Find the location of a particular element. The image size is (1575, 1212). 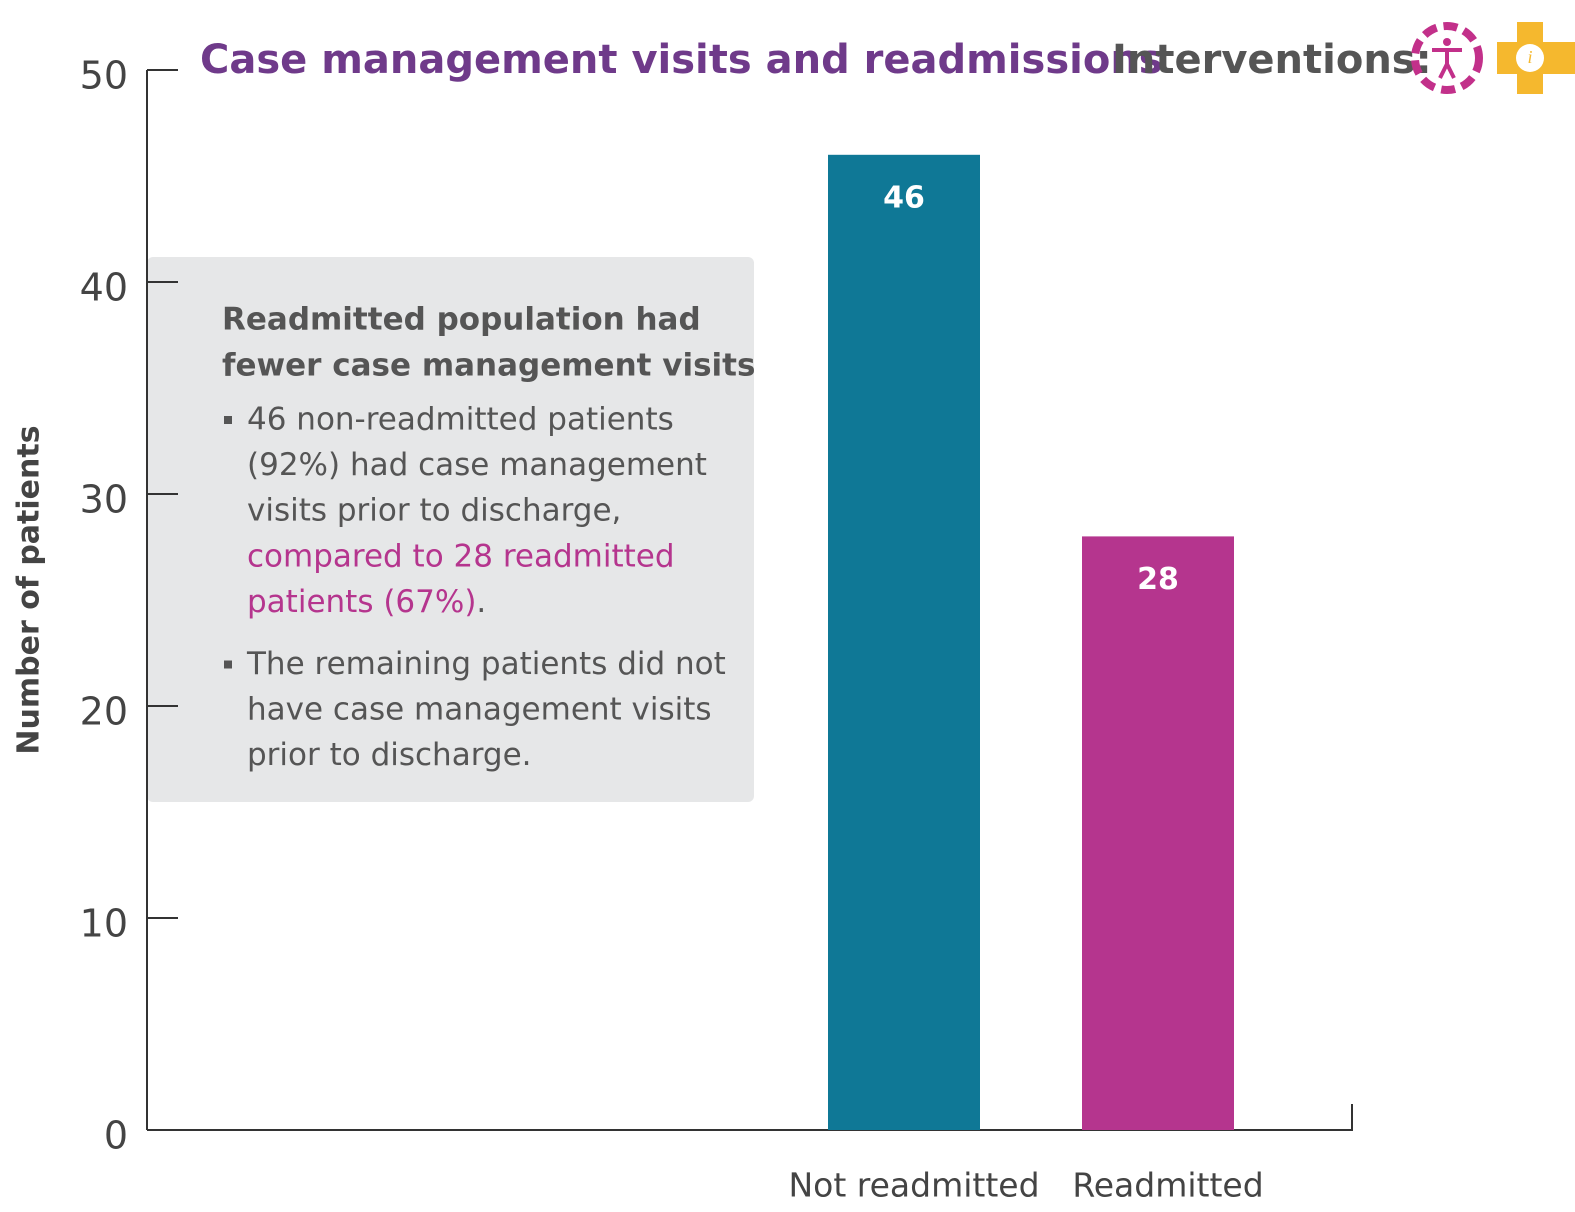

value-label: 28 is located at coordinates (1158, 579).